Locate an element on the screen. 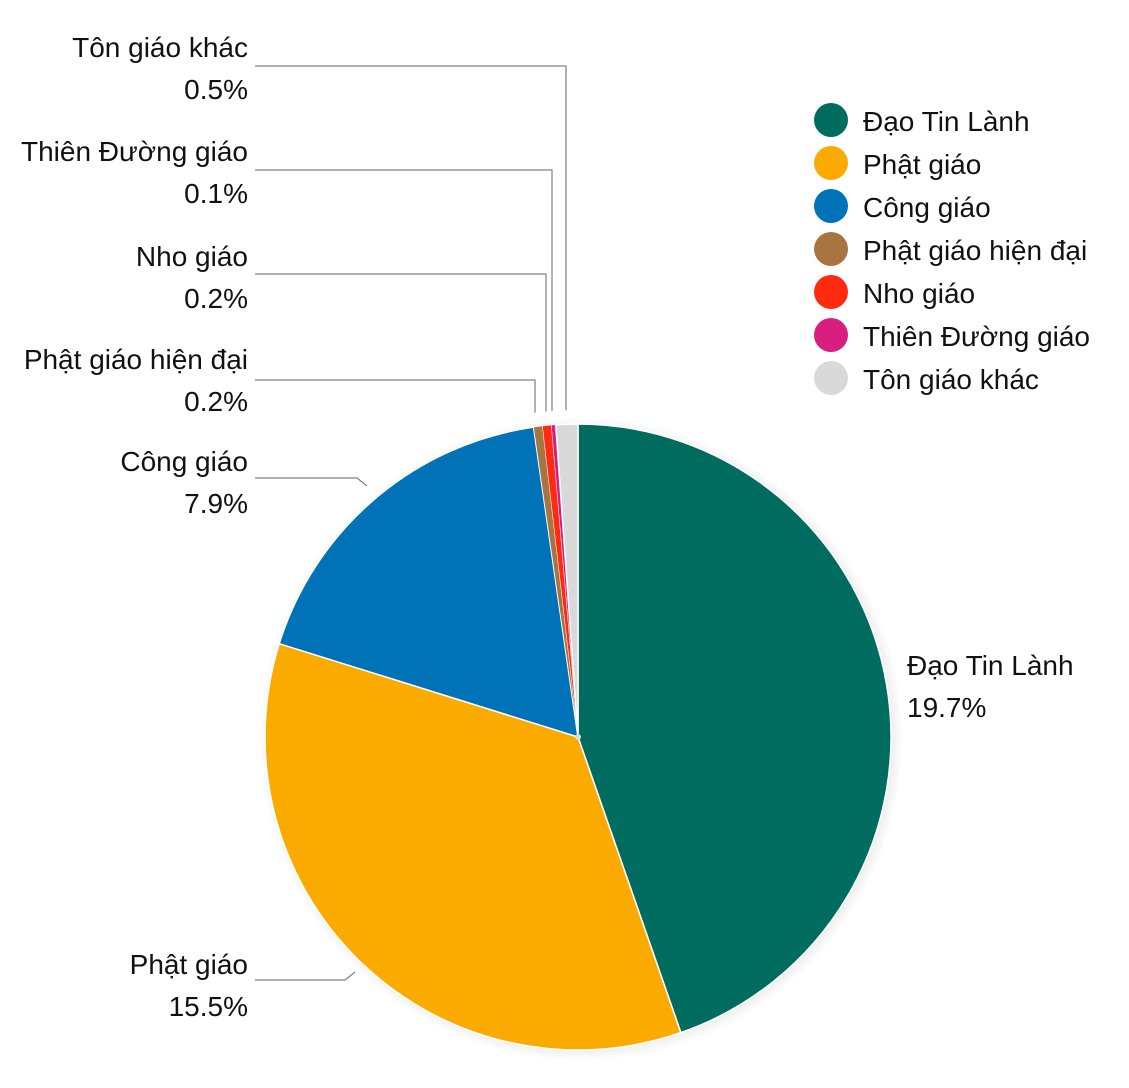 The width and height of the screenshot is (1129, 1088). slice-value-thien-duong-giao: 0.1% is located at coordinates (216, 193).